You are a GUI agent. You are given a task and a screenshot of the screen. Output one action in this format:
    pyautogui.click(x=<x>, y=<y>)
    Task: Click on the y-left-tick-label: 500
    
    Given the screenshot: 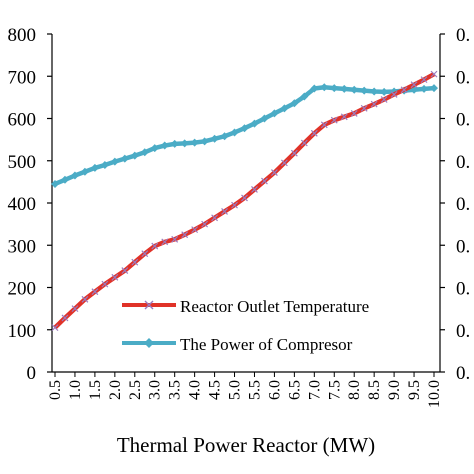 What is the action you would take?
    pyautogui.click(x=22, y=162)
    